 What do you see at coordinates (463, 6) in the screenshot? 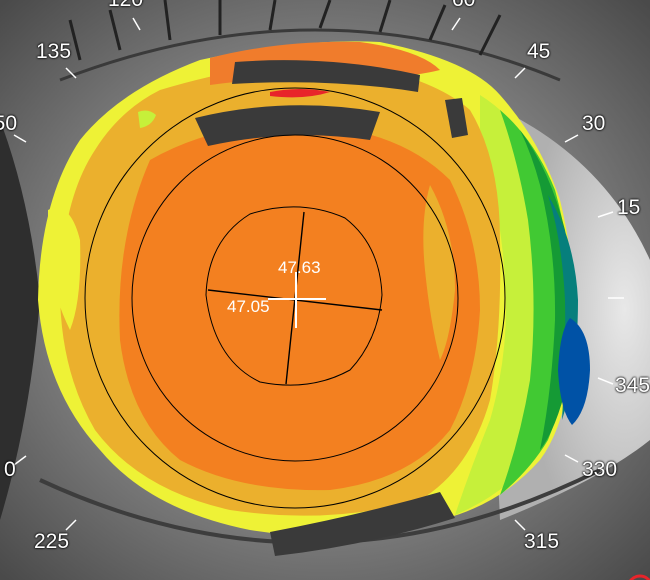
I see `axis-label-60: 60` at bounding box center [463, 6].